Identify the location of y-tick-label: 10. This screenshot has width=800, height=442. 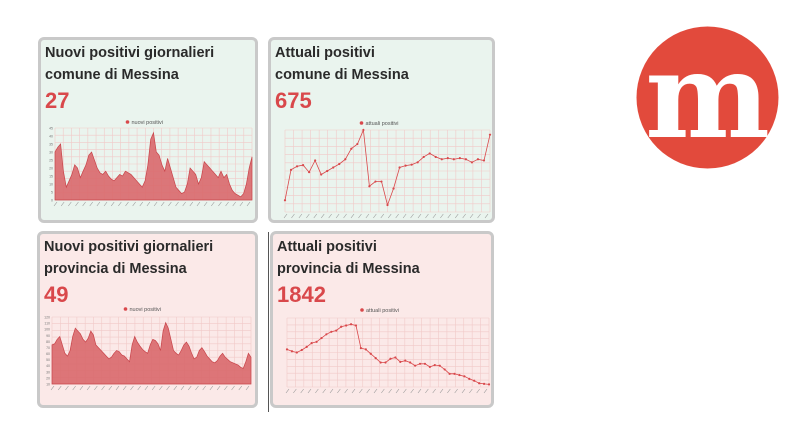
(48, 385).